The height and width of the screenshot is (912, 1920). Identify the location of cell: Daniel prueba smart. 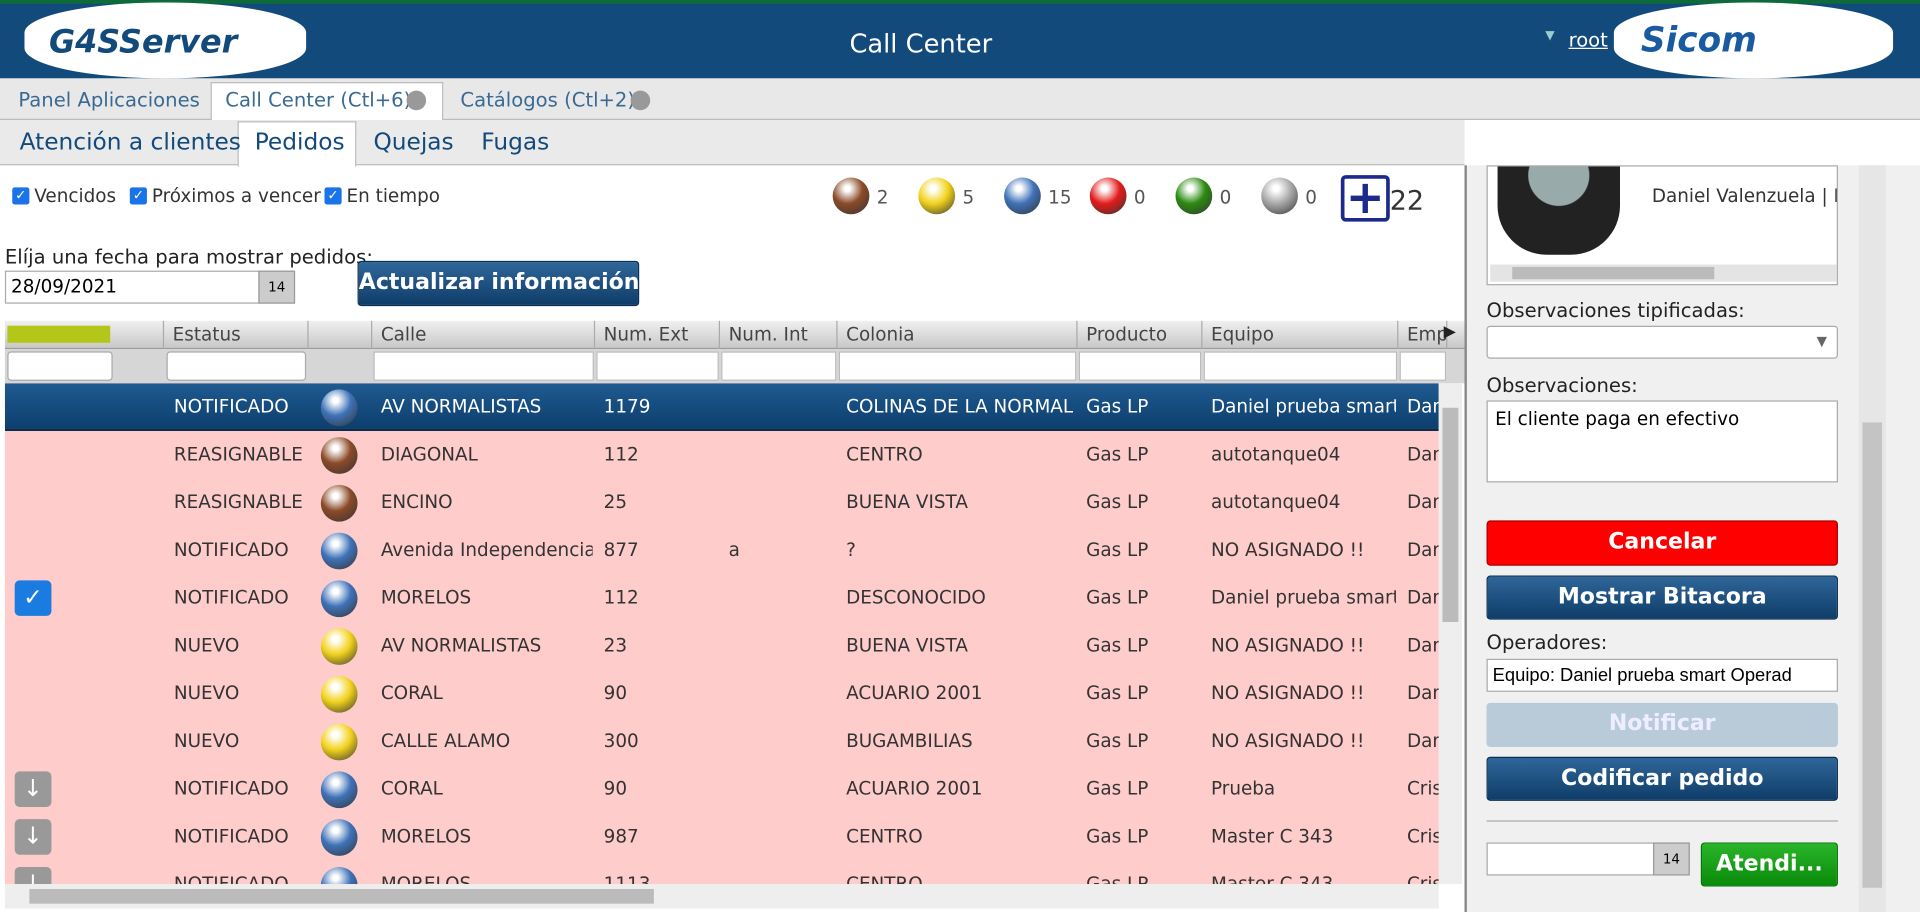
(1303, 406).